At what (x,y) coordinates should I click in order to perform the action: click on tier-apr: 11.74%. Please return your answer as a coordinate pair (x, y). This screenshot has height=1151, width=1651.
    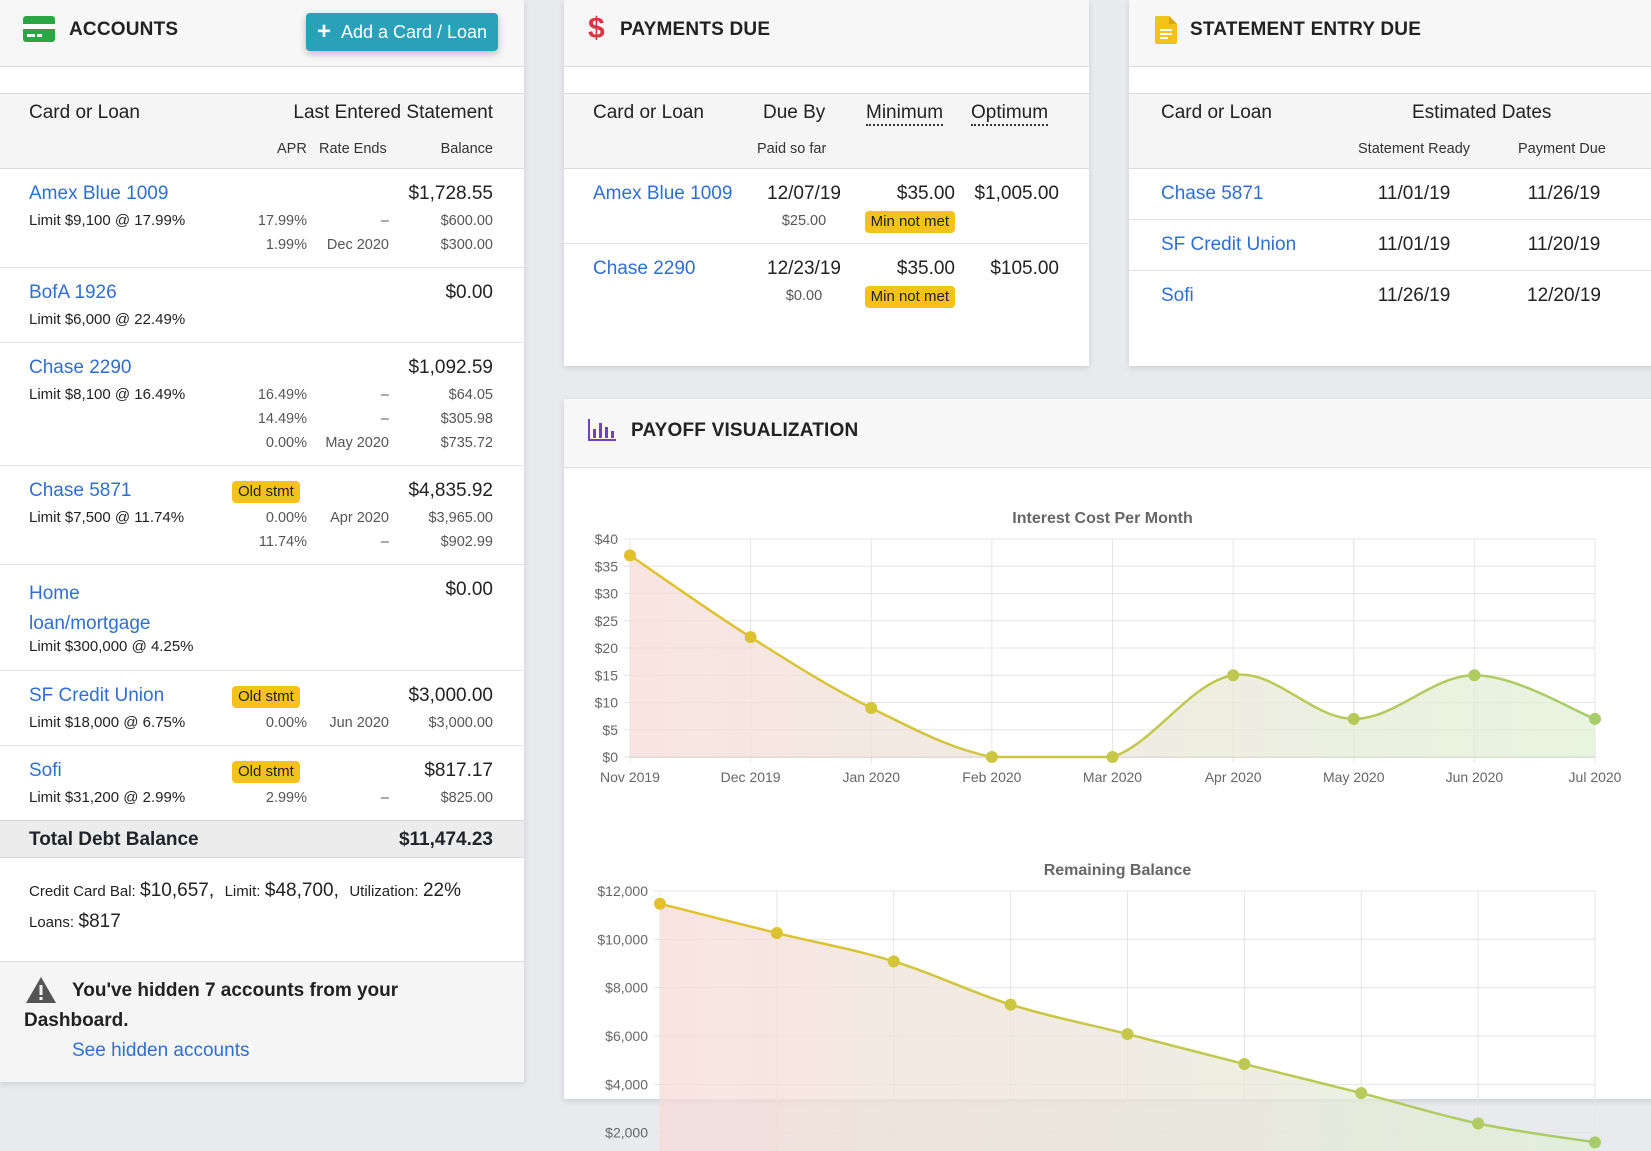
    Looking at the image, I should click on (282, 542).